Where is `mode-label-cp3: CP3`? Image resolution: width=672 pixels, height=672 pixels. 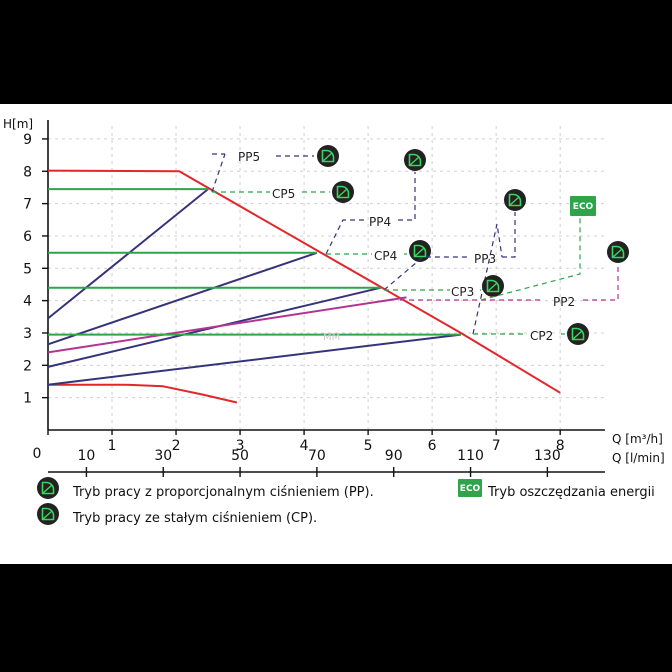
mode-label-cp3: CP3 is located at coordinates (462, 292).